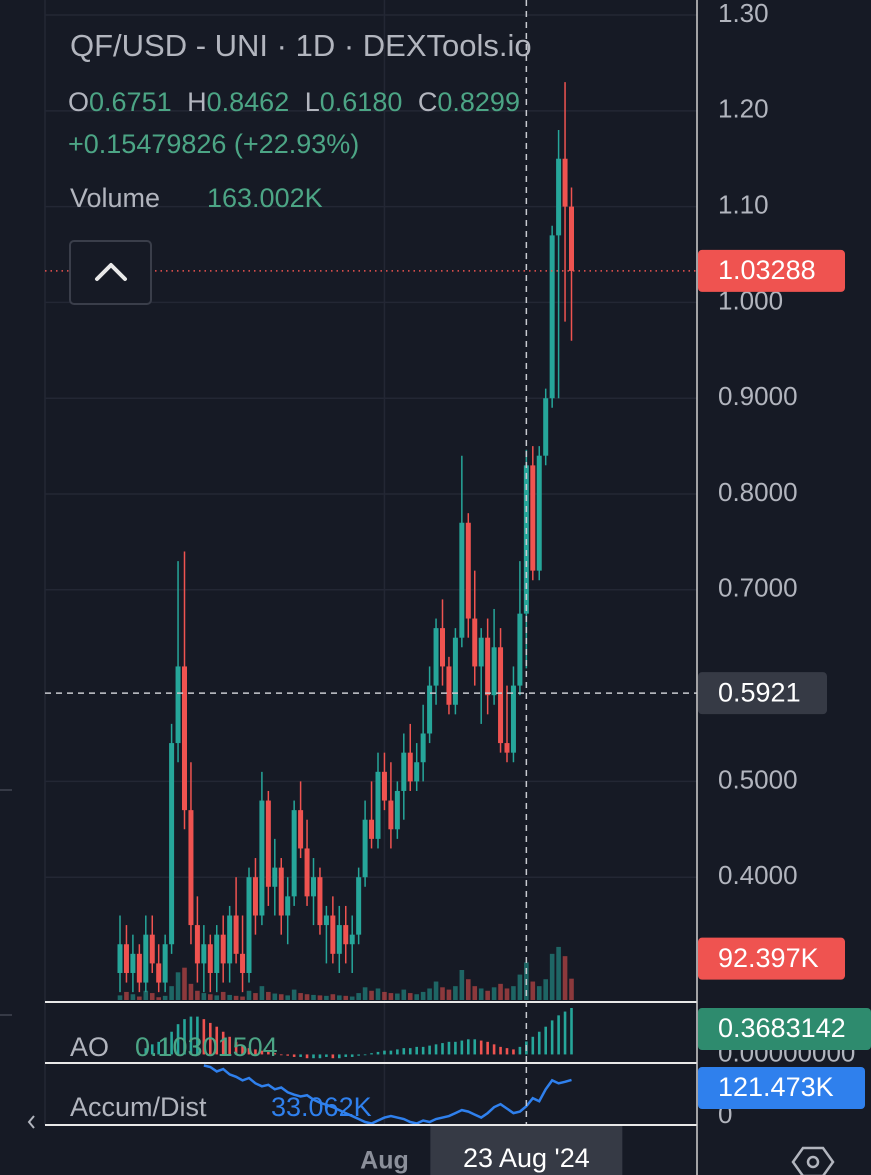 The width and height of the screenshot is (871, 1175). I want to click on ohlc-value: 0.8462, so click(248, 102).